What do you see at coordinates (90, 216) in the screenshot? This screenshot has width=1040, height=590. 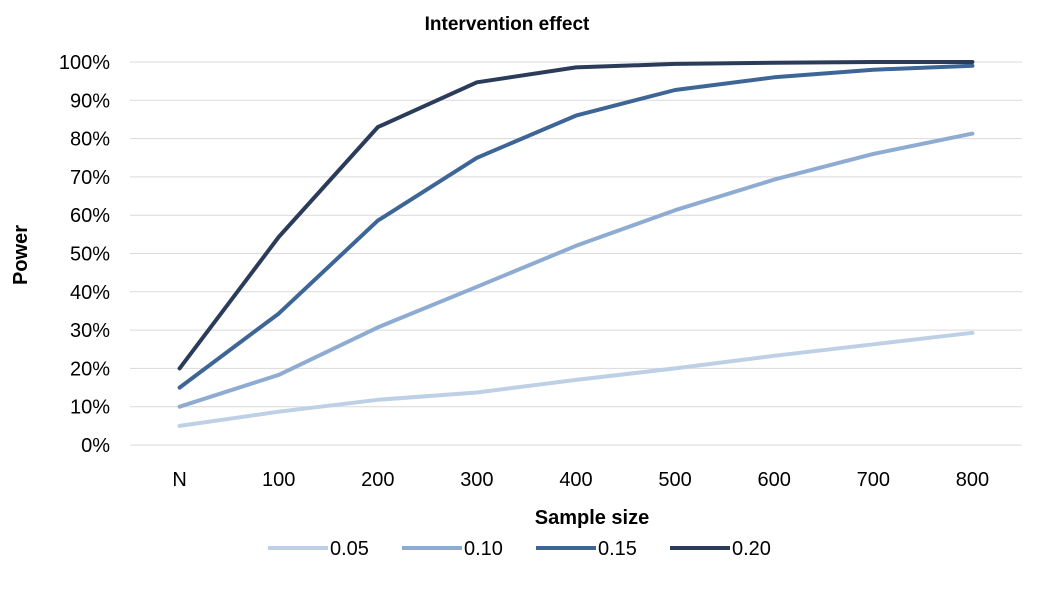 I see `y-tick-label: 60%` at bounding box center [90, 216].